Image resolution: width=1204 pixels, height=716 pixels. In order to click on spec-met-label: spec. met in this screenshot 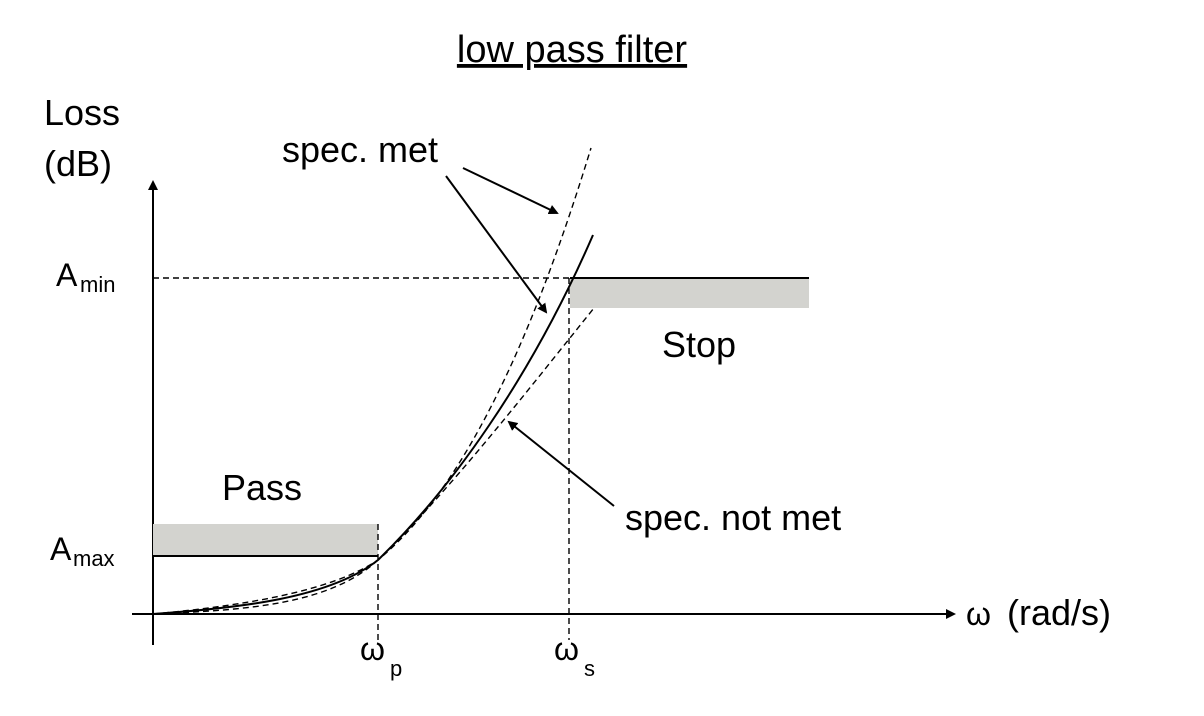, I will do `click(360, 149)`.